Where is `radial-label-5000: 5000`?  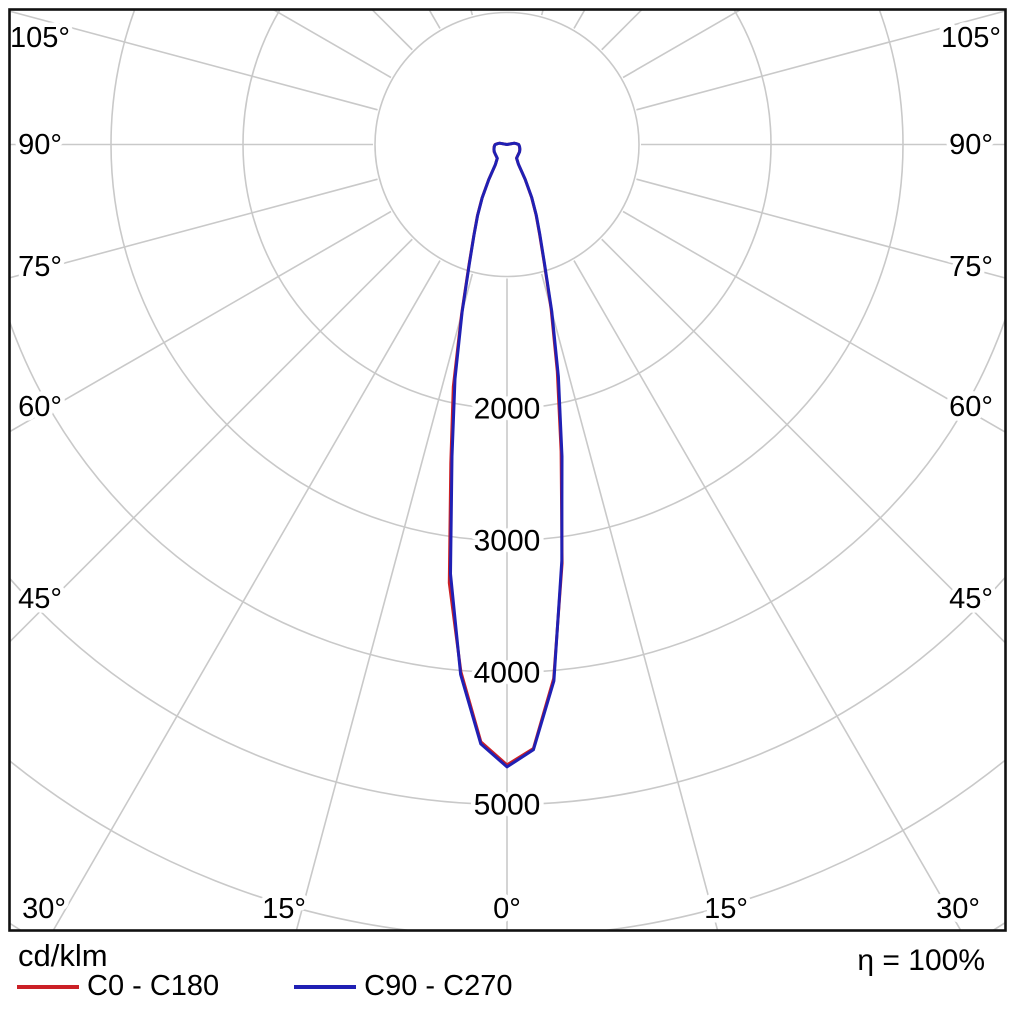 radial-label-5000: 5000 is located at coordinates (507, 805).